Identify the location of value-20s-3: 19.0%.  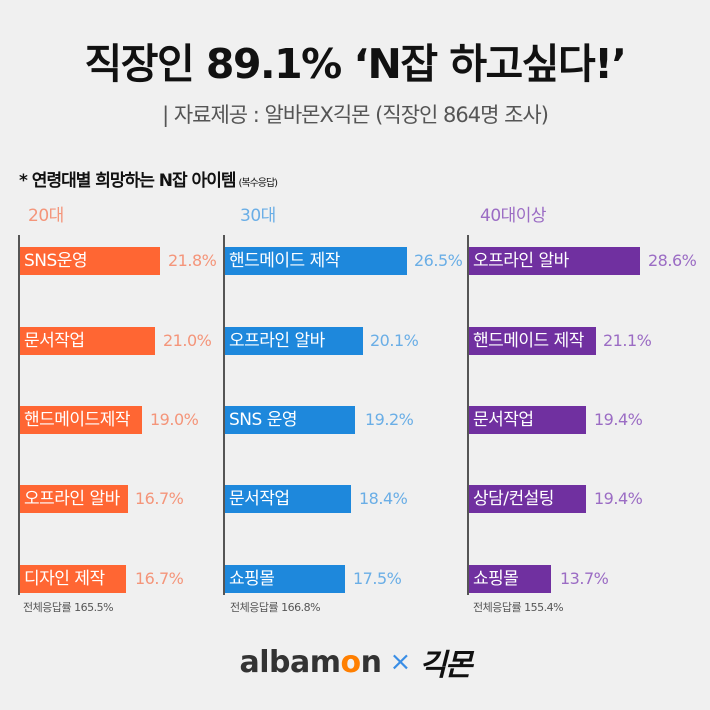
(174, 419).